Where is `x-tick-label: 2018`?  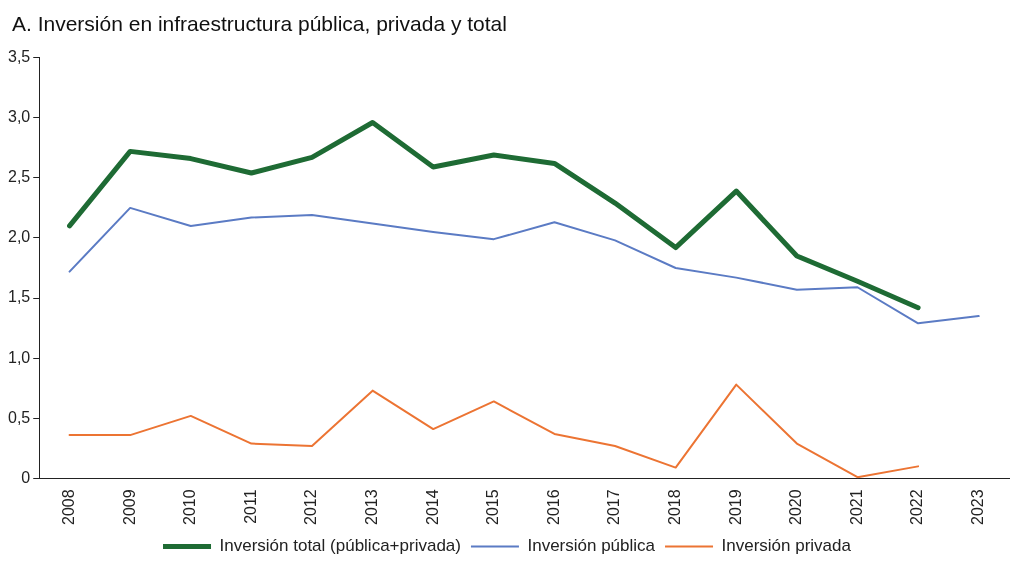
x-tick-label: 2018 is located at coordinates (675, 507).